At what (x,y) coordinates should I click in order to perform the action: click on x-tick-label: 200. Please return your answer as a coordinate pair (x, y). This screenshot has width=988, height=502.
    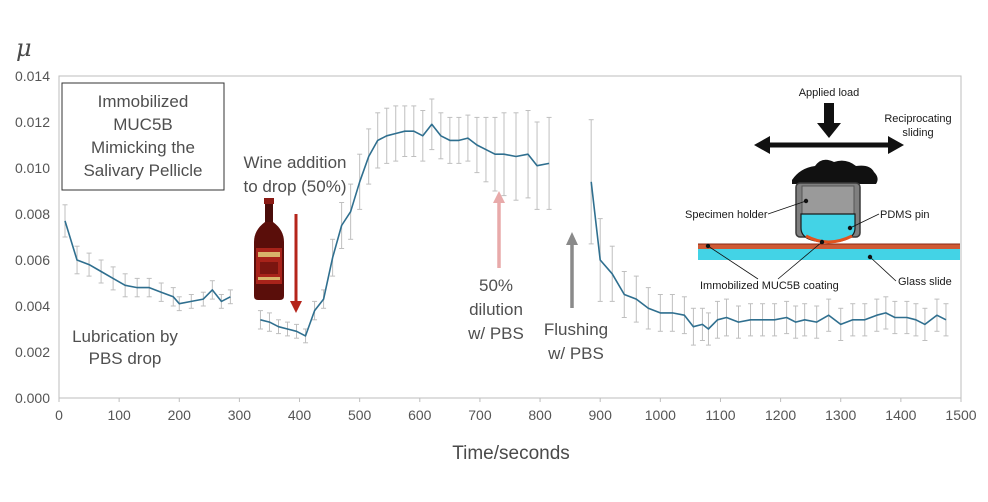
    Looking at the image, I should click on (180, 415).